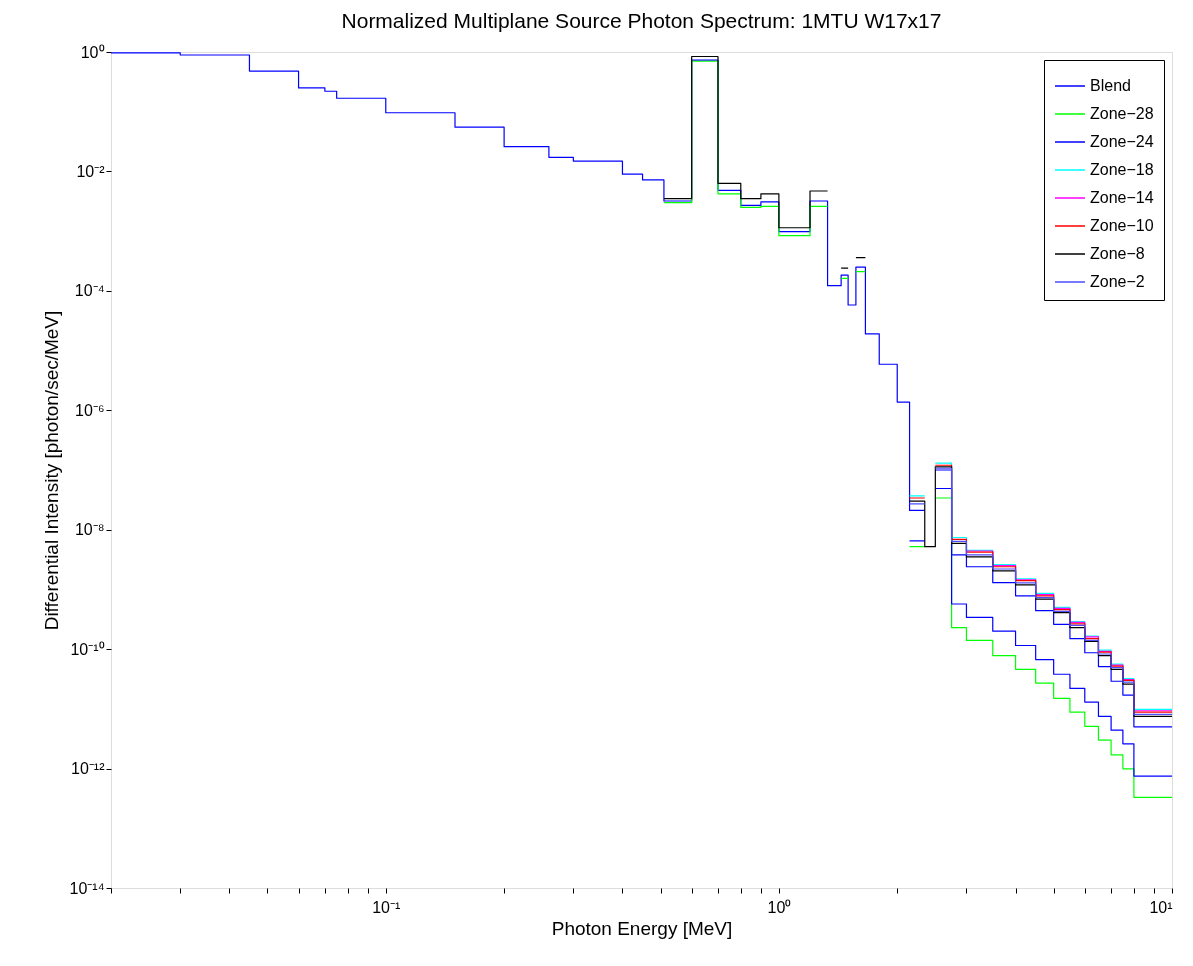  What do you see at coordinates (51, 470) in the screenshot?
I see `y-axis-title: Differential Intensity [photon/sec/MeV]` at bounding box center [51, 470].